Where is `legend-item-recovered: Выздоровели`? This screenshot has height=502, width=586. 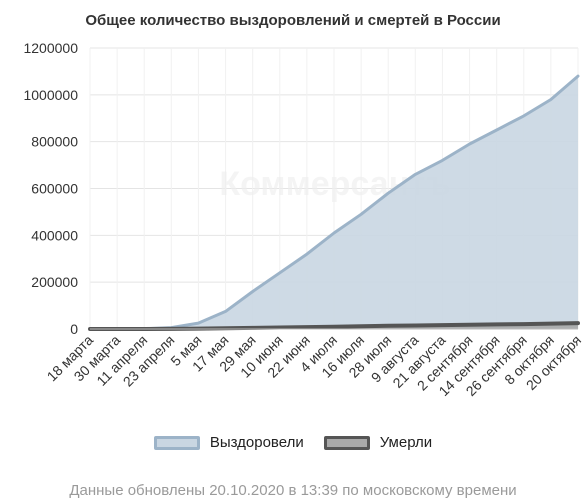
legend-item-recovered: Выздоровели is located at coordinates (228, 442).